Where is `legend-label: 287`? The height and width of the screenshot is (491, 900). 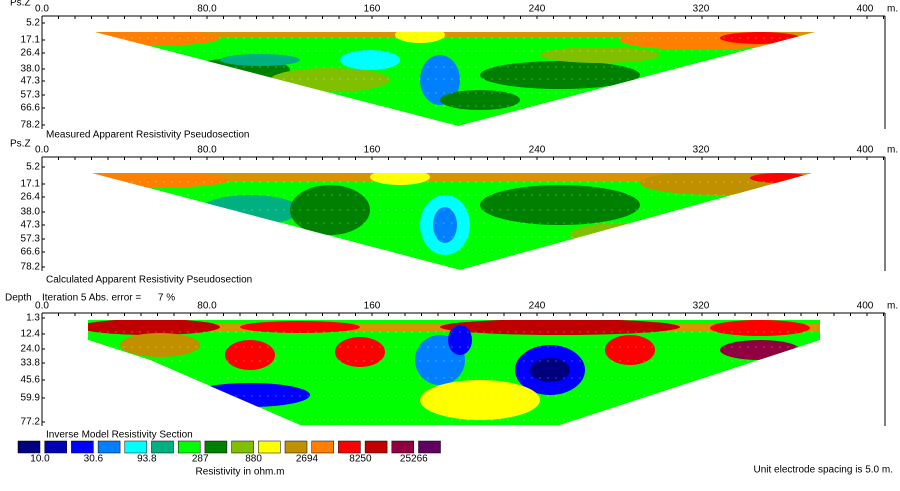
legend-label: 287 is located at coordinates (200, 459).